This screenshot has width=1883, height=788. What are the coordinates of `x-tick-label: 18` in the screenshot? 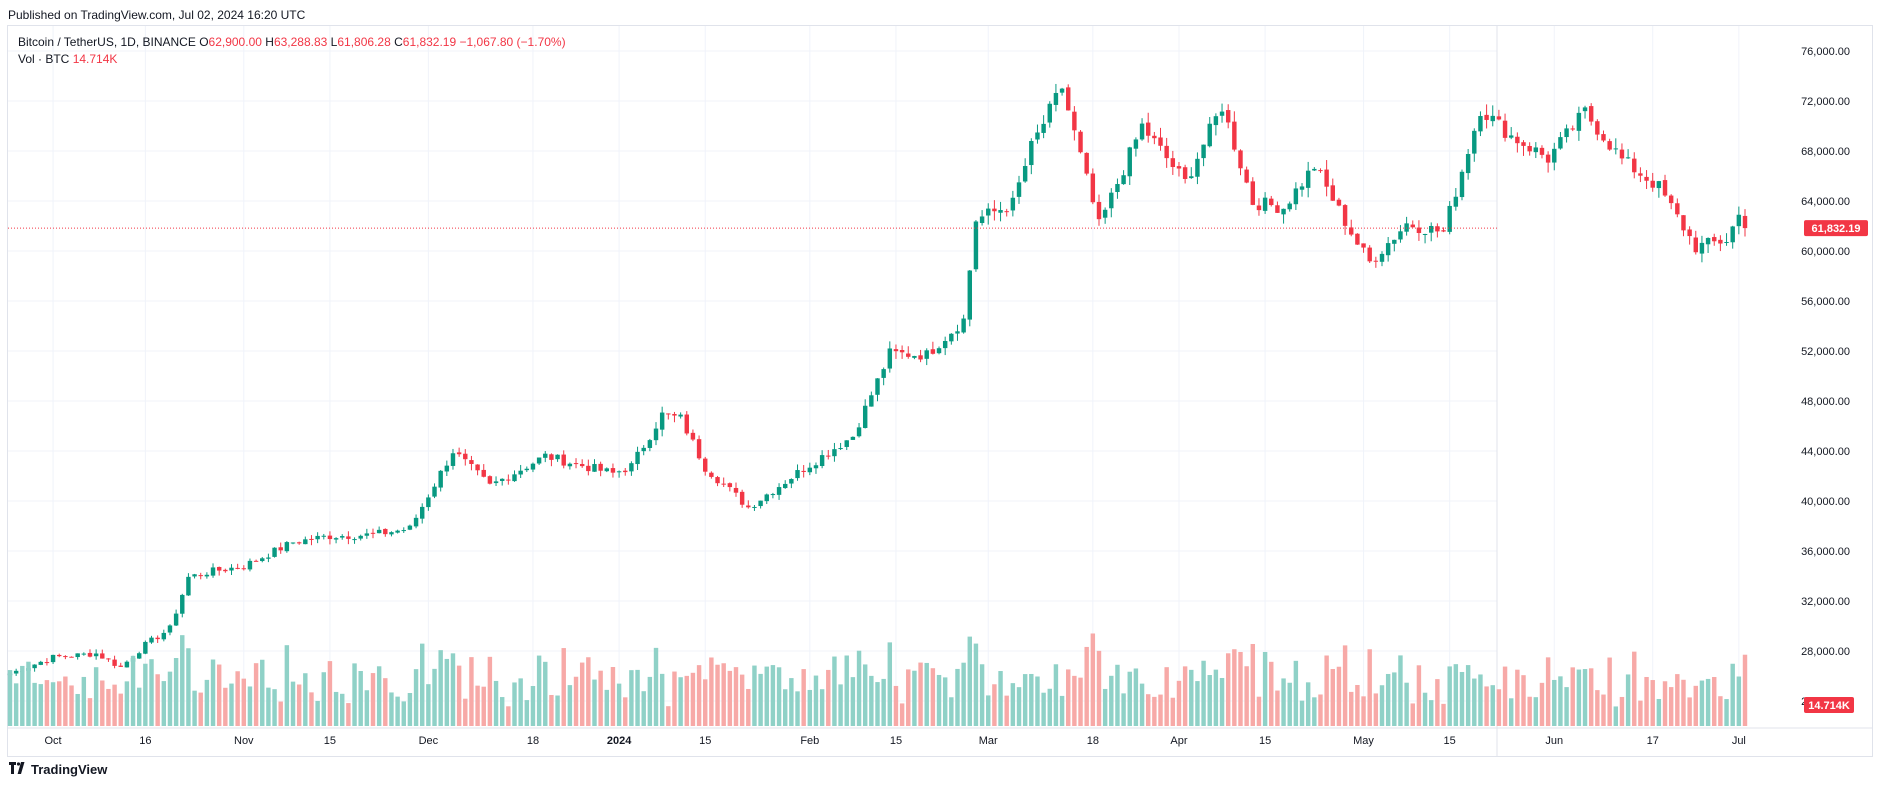 It's located at (533, 741).